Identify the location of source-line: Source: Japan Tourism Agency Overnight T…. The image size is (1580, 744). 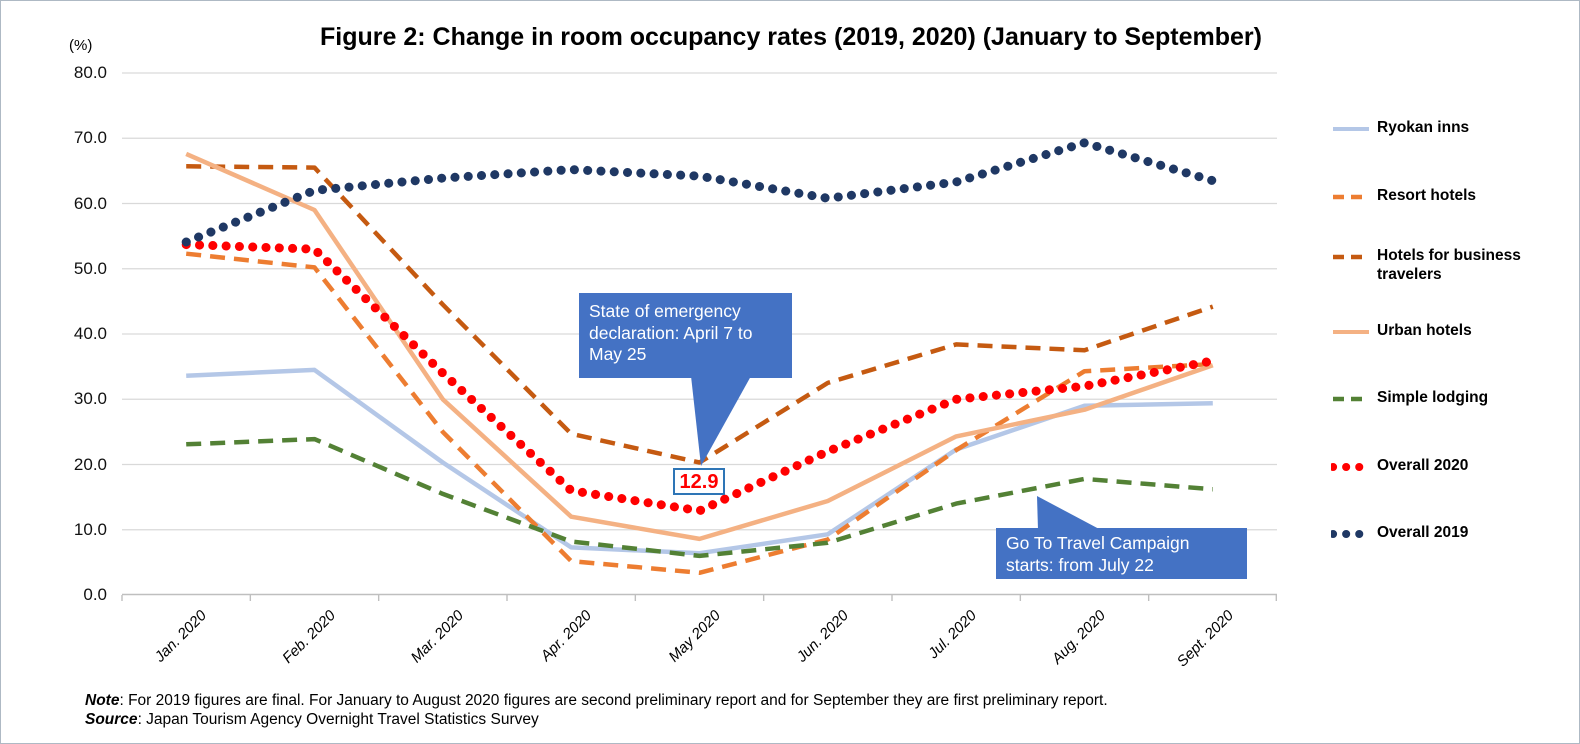
(785, 719).